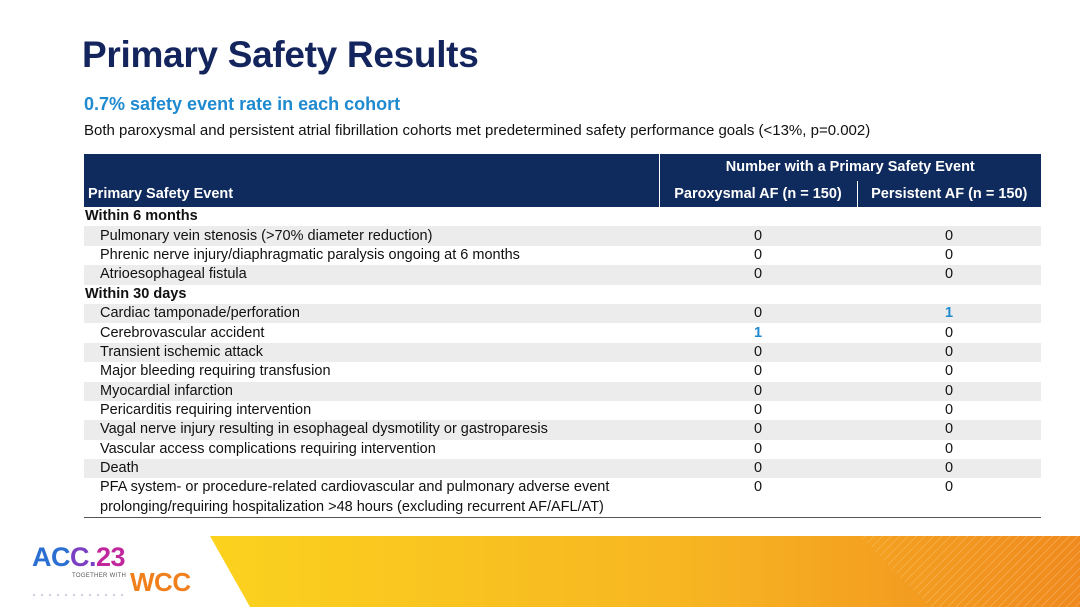 Image resolution: width=1080 pixels, height=607 pixels. Describe the element at coordinates (51, 557) in the screenshot. I see `logo-acc-part-a: AC` at that location.